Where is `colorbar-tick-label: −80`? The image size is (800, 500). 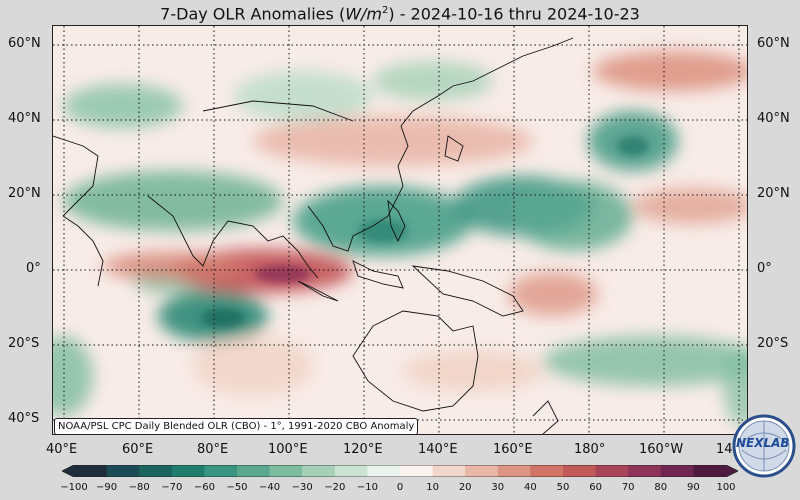
colorbar-tick-label: −80 is located at coordinates (139, 487).